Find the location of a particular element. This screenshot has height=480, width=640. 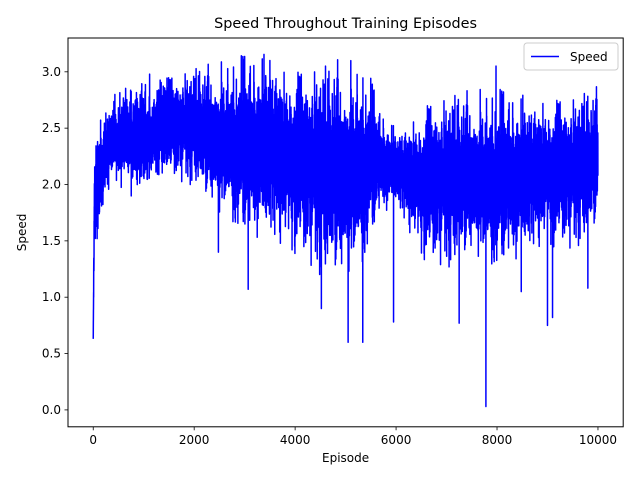

x-axis: 0 2000 4000 6000 8000 10000 is located at coordinates (353, 436).